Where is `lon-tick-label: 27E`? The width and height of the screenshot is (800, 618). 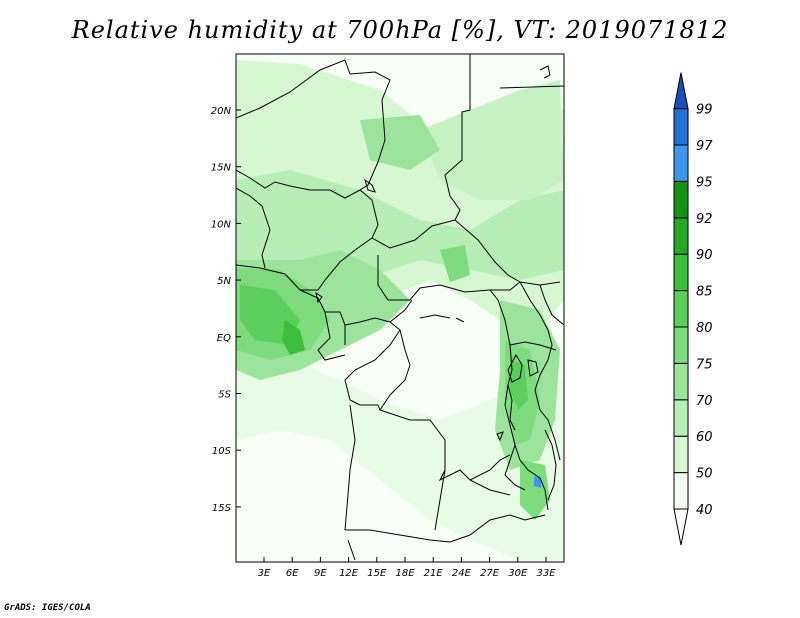 lon-tick-label: 27E is located at coordinates (490, 573).